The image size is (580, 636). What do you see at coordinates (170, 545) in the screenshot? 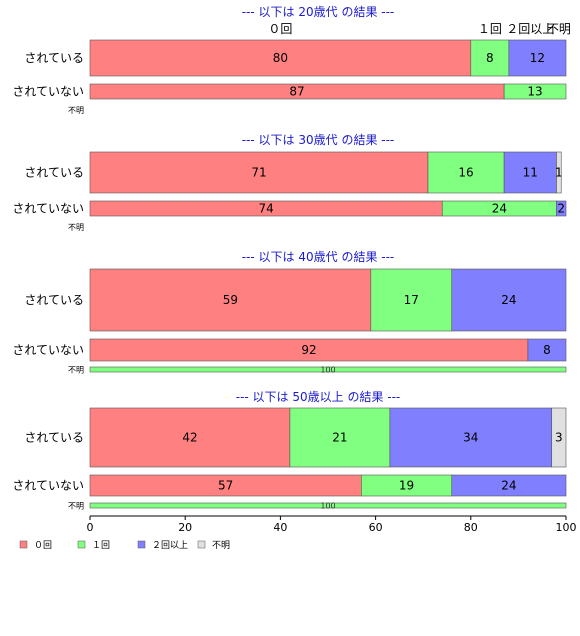
I see `legend-label-2: ２回以上` at bounding box center [170, 545].